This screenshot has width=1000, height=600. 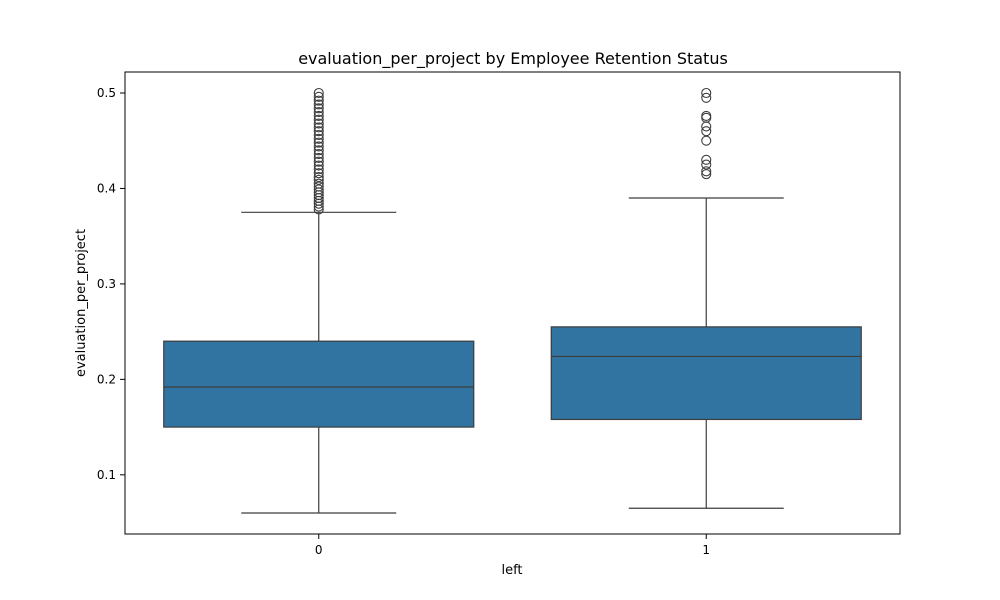 I want to click on x-axis-label: left, so click(x=511, y=570).